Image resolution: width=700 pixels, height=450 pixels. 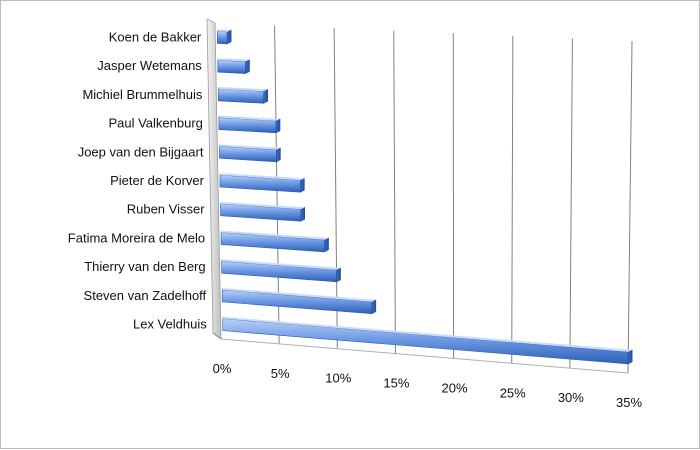 I want to click on x-tick-label: 0%, so click(x=222, y=368).